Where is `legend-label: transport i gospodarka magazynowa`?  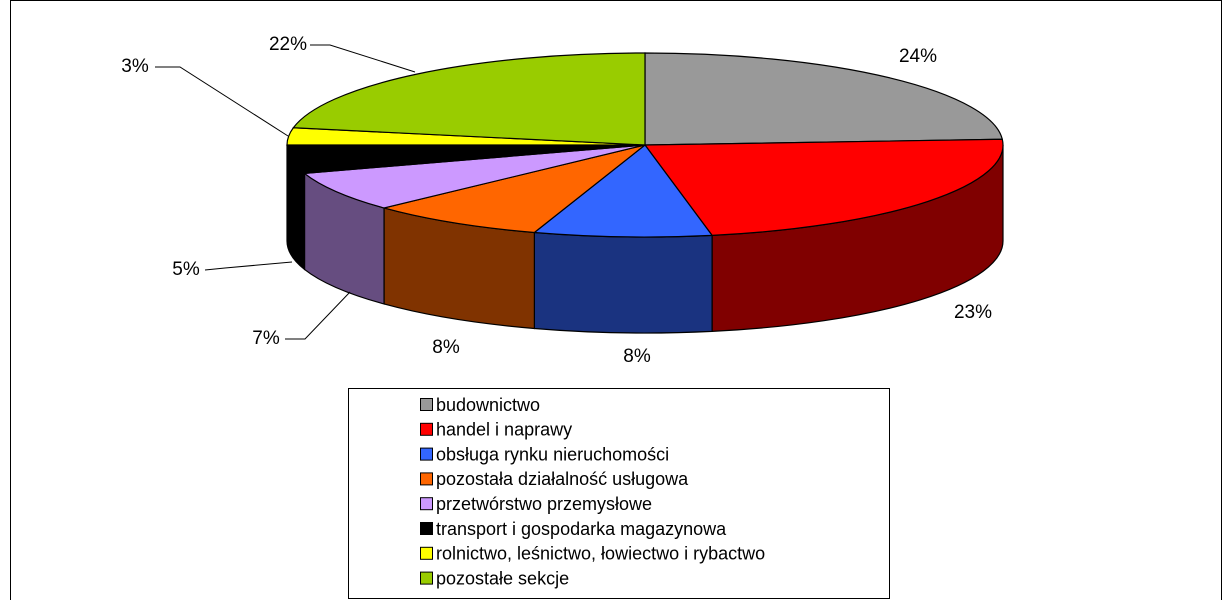 legend-label: transport i gospodarka magazynowa is located at coordinates (581, 529).